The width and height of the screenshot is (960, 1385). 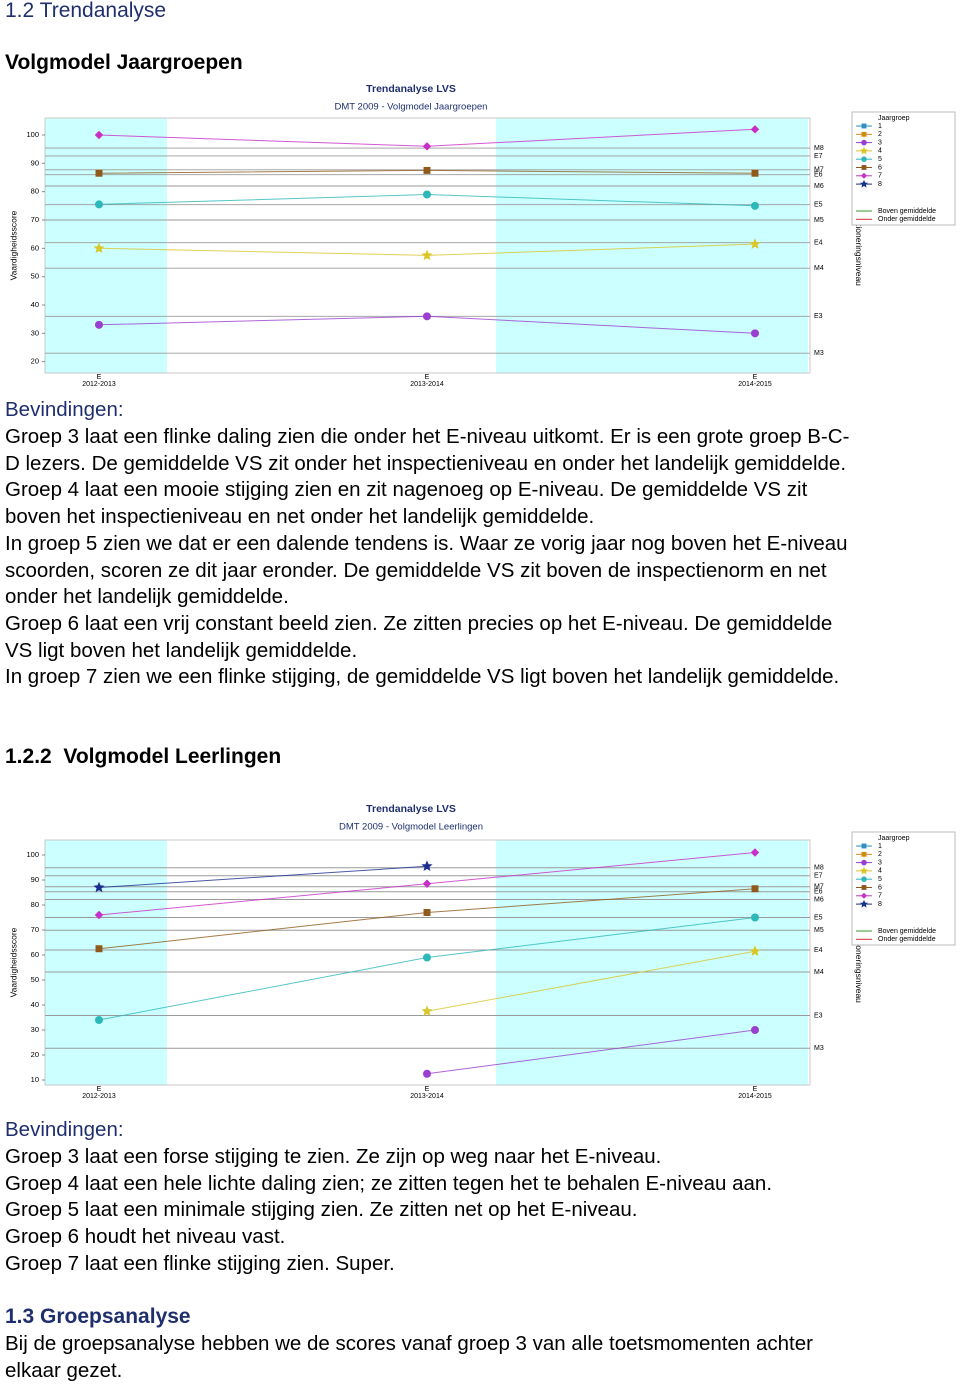 I want to click on y-tick-label: 80, so click(x=35, y=191).